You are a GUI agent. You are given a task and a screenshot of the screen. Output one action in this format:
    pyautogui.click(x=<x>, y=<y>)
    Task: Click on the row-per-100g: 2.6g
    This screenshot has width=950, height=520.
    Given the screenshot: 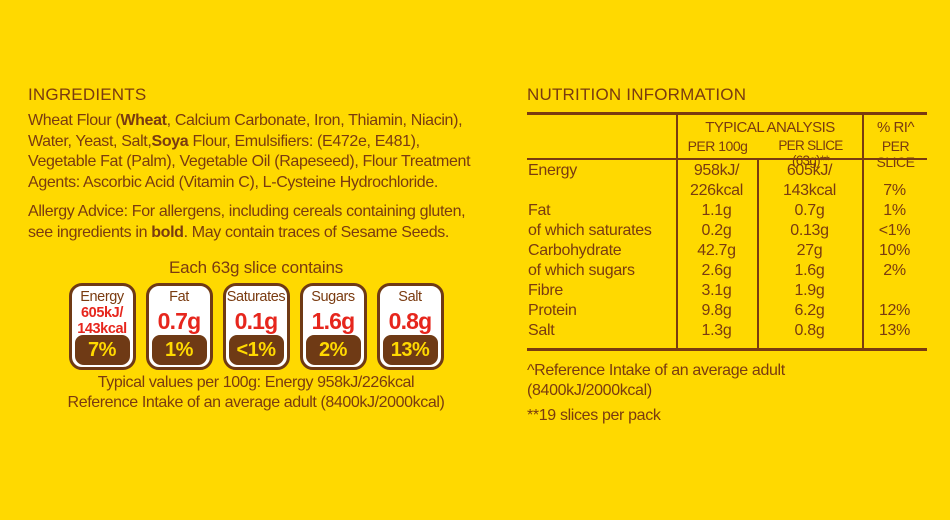 What is the action you would take?
    pyautogui.click(x=716, y=270)
    